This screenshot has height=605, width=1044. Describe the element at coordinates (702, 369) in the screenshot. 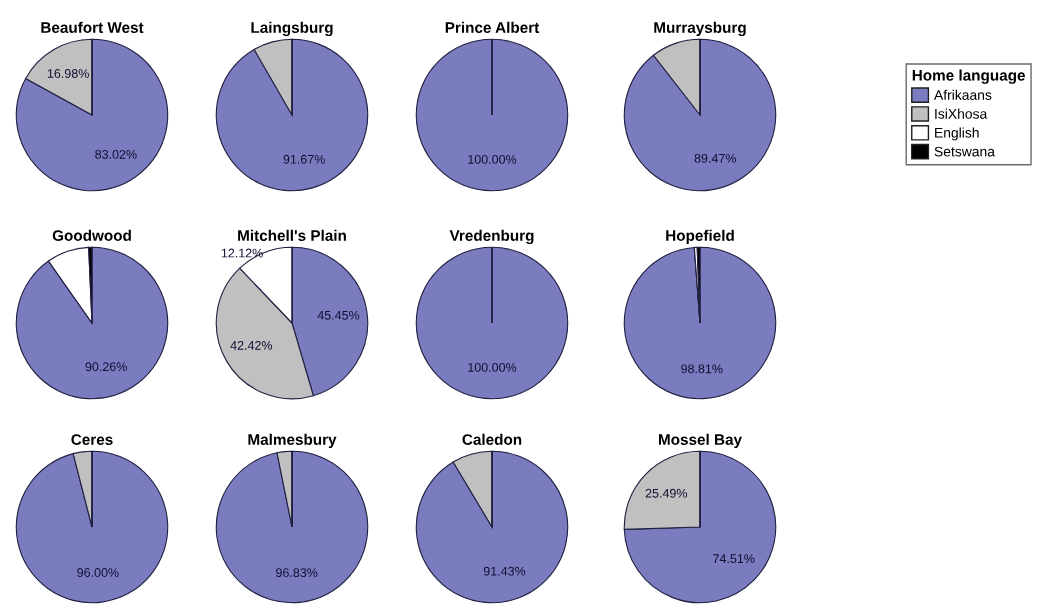

I see `data-label: 98.81%` at that location.